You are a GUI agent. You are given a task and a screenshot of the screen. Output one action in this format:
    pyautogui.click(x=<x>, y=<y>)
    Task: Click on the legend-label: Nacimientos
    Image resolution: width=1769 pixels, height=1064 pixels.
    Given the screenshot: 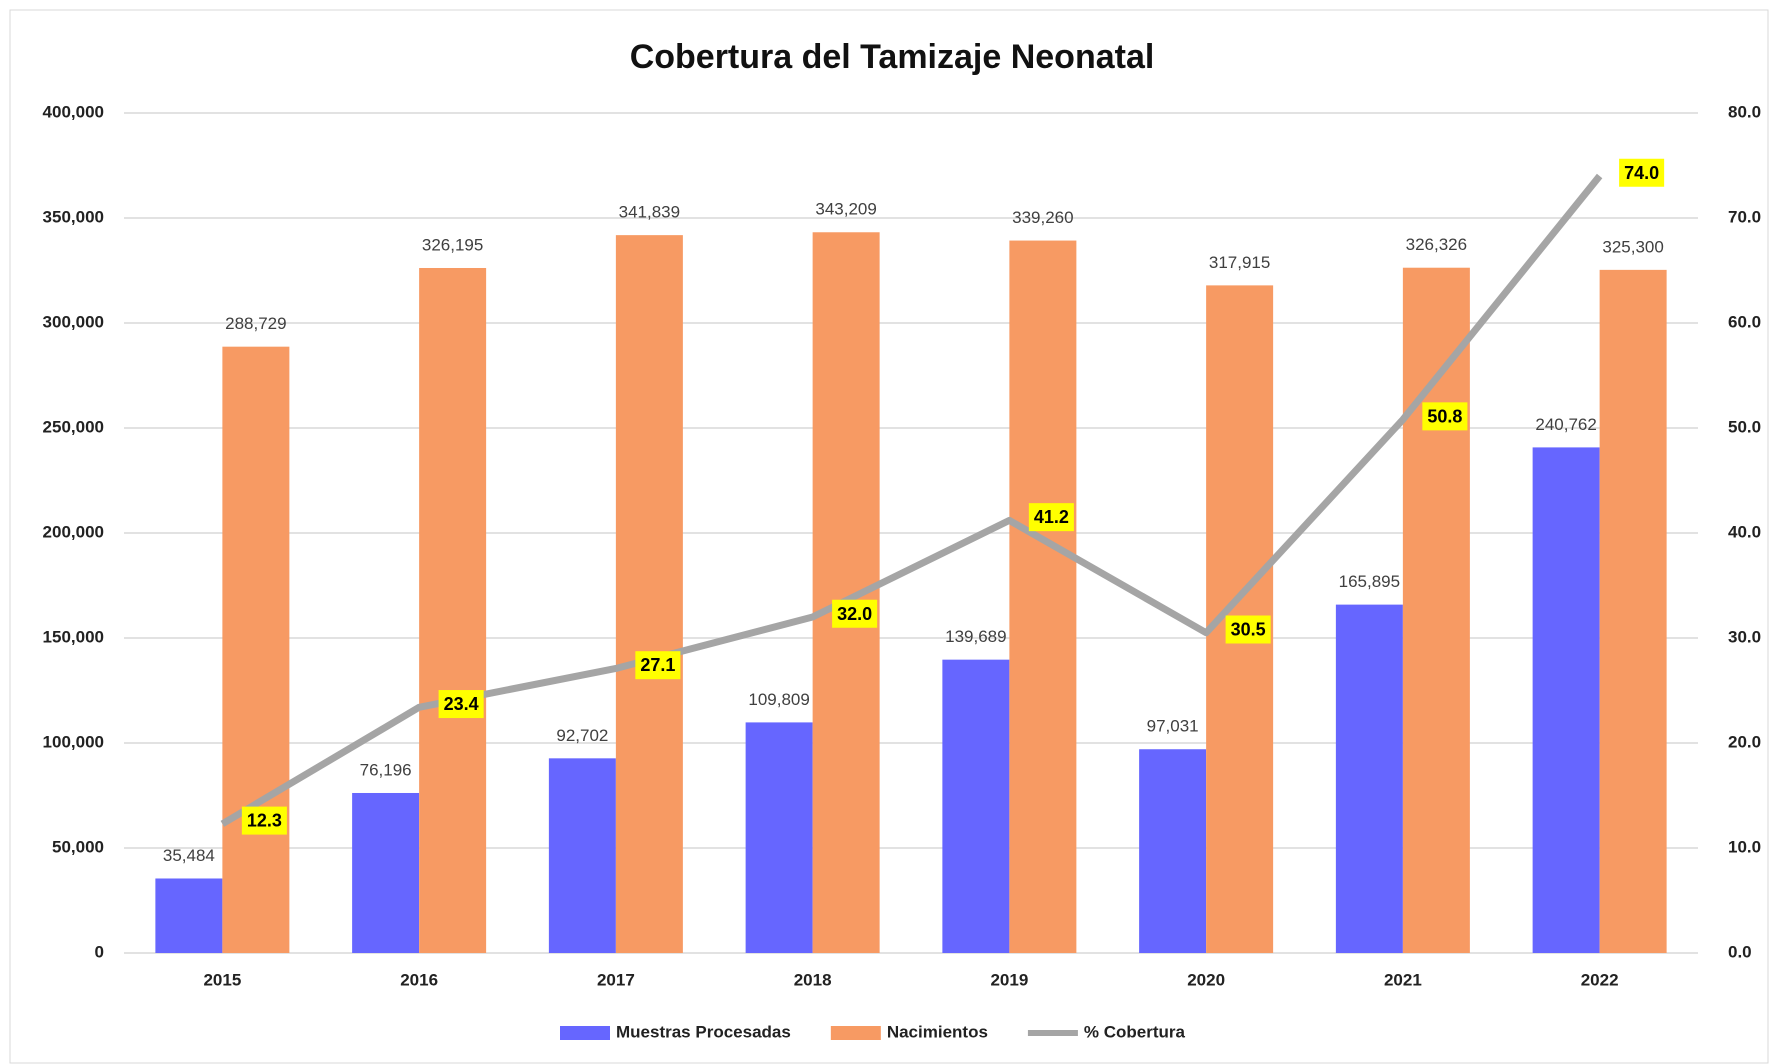 What is the action you would take?
    pyautogui.click(x=937, y=1031)
    